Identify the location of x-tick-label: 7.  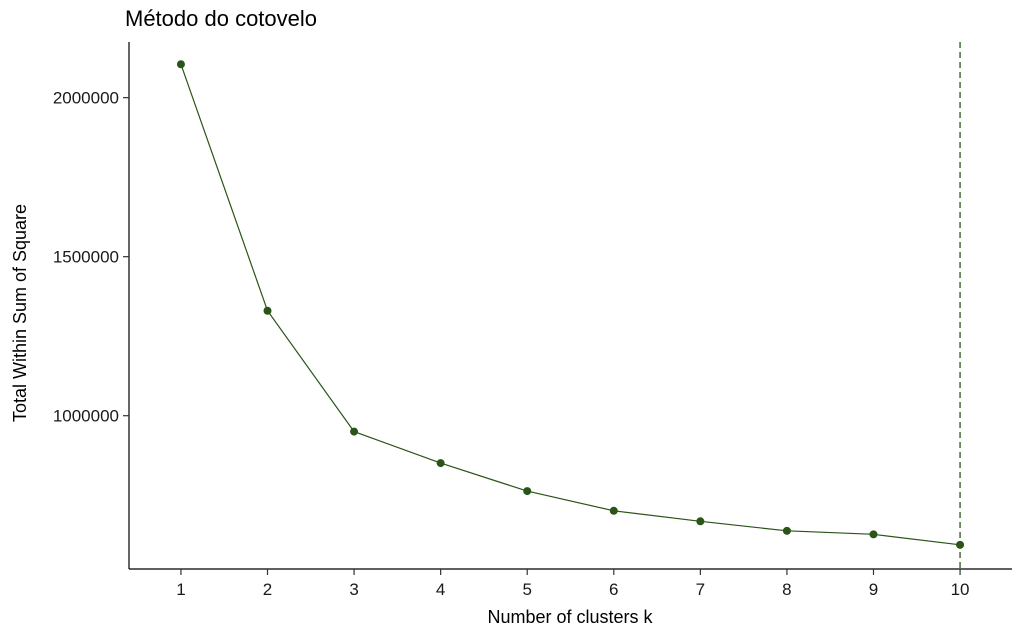
(700, 589).